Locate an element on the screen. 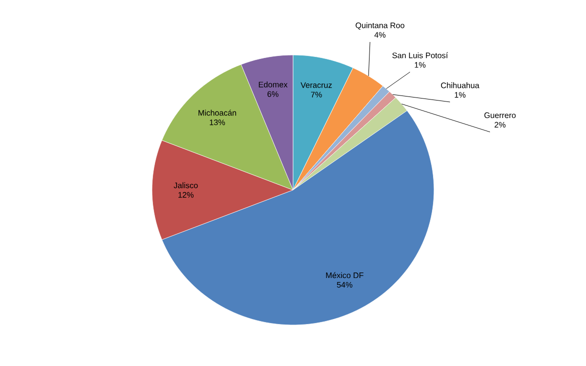 The width and height of the screenshot is (586, 366). data-label: 7% is located at coordinates (316, 95).